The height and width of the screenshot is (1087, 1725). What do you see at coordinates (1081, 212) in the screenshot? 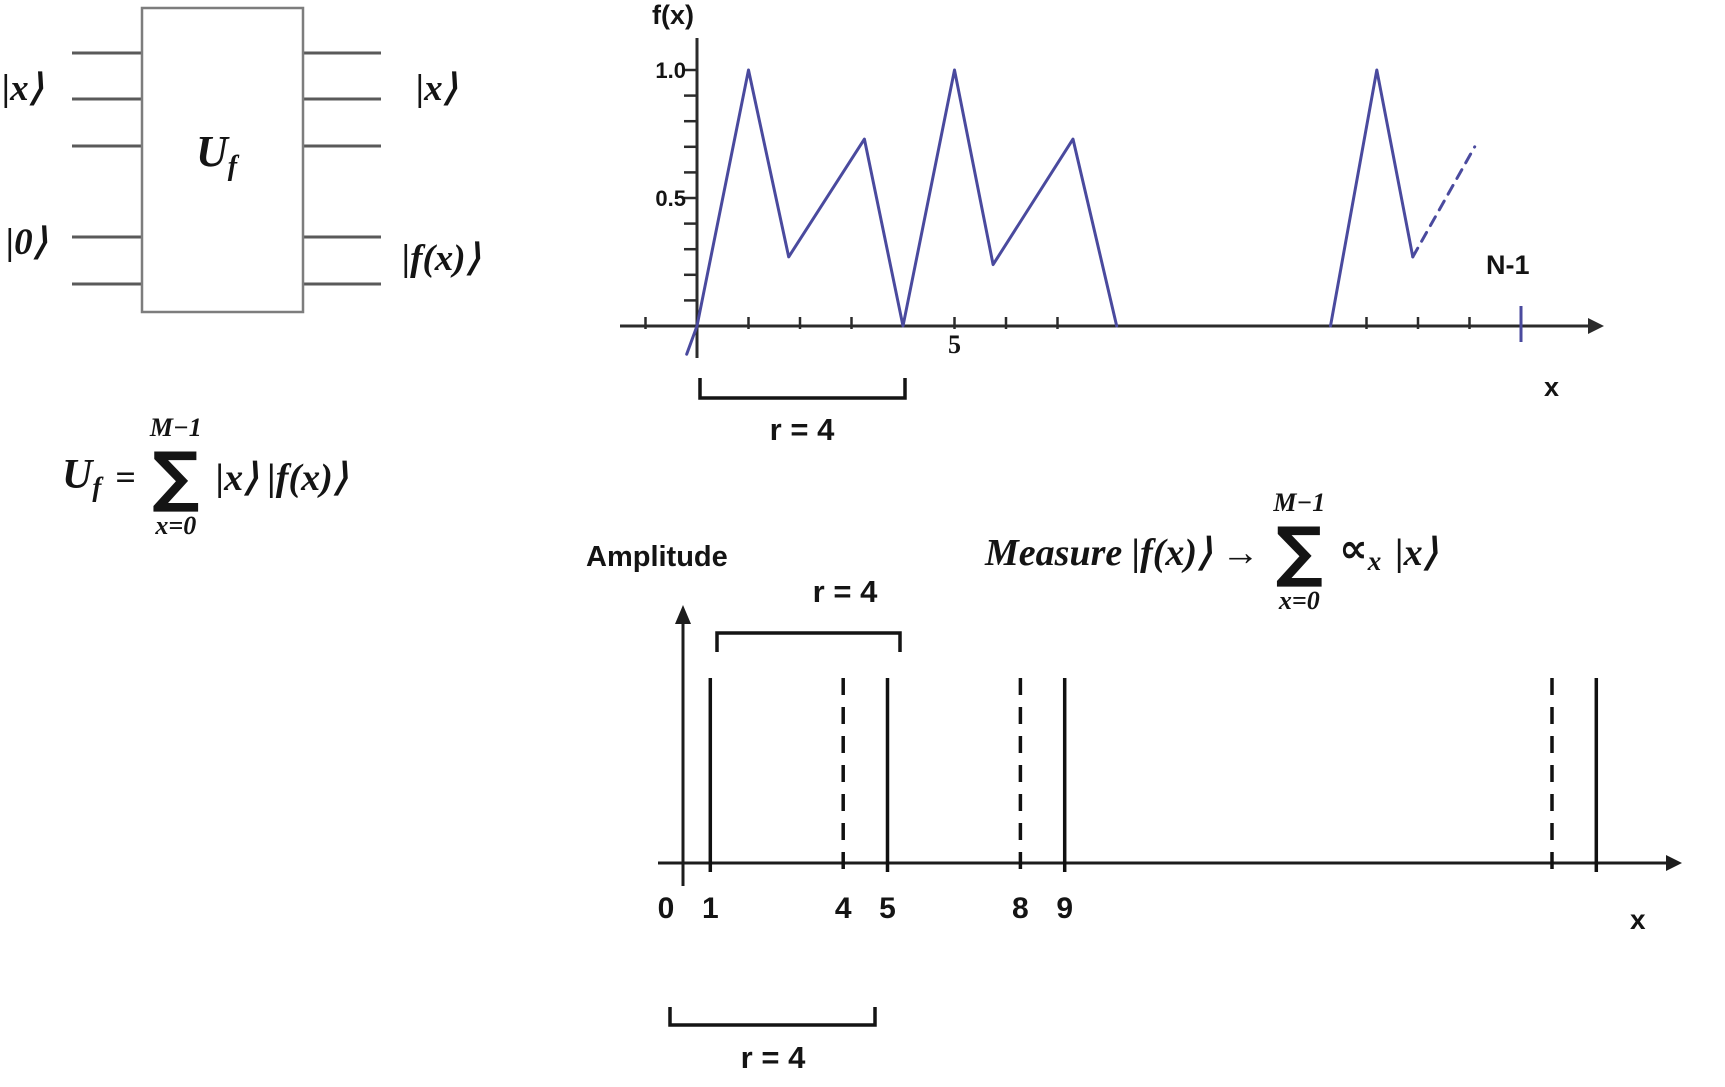
I see `fx-curve` at bounding box center [1081, 212].